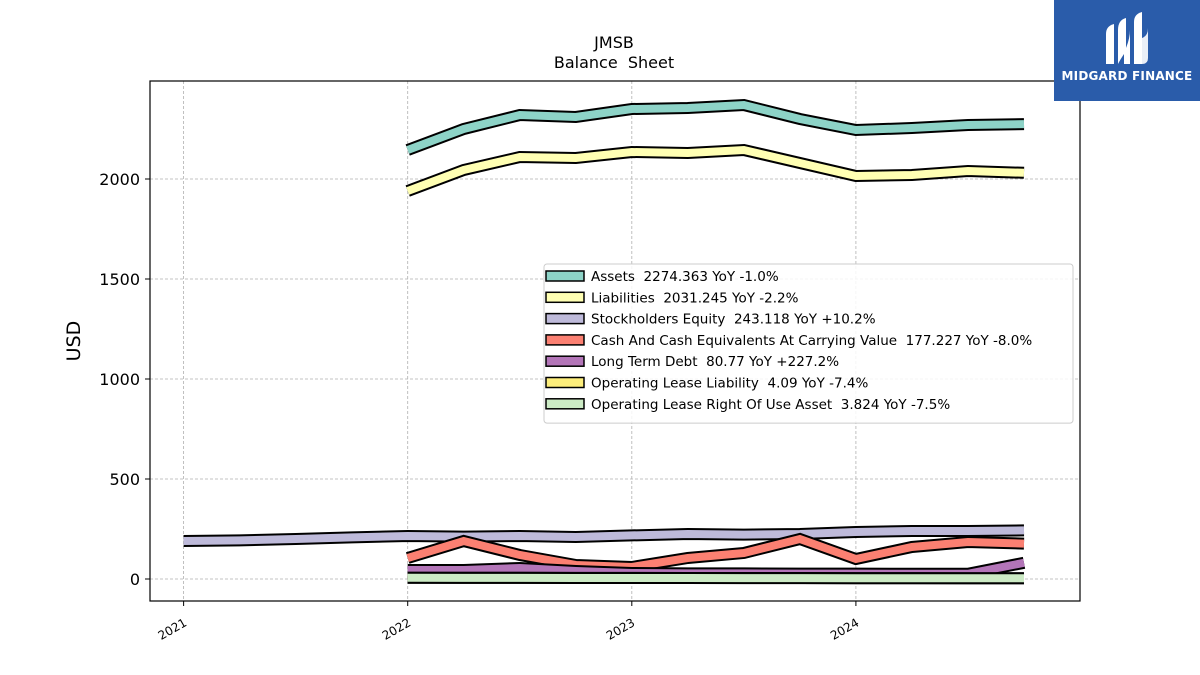  I want to click on legend-item: Stockholders Equity 243.118 YoY +10.2%, so click(710, 320).